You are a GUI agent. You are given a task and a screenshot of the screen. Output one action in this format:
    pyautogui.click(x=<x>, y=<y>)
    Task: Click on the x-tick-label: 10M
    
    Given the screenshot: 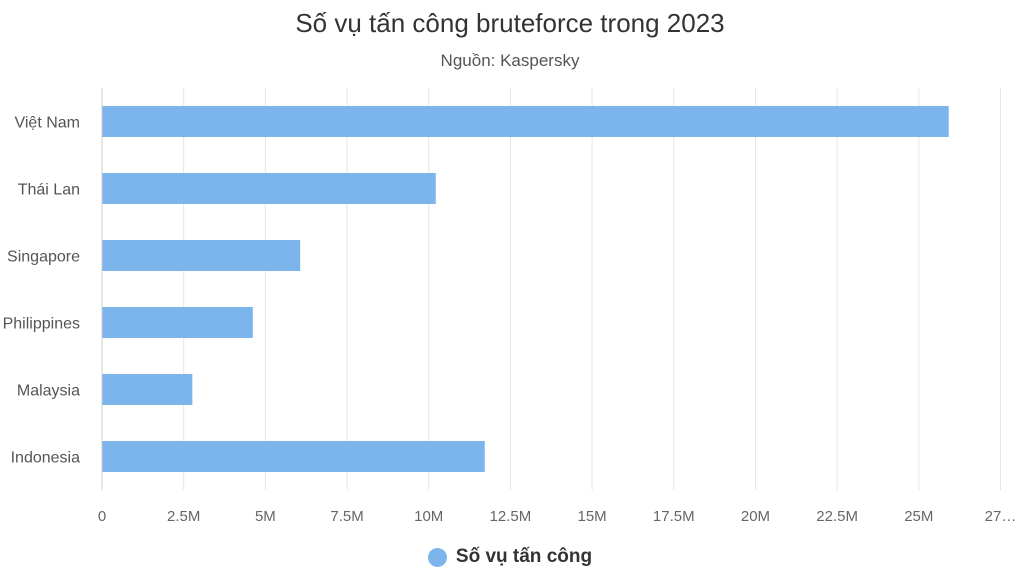 What is the action you would take?
    pyautogui.click(x=428, y=516)
    